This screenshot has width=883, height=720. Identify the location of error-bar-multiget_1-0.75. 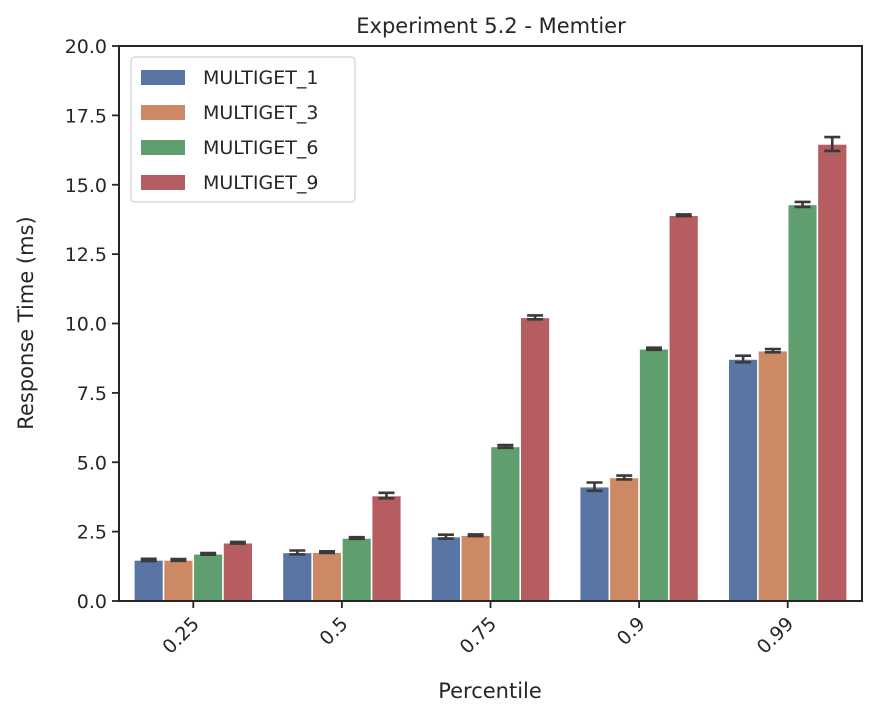
(445, 536).